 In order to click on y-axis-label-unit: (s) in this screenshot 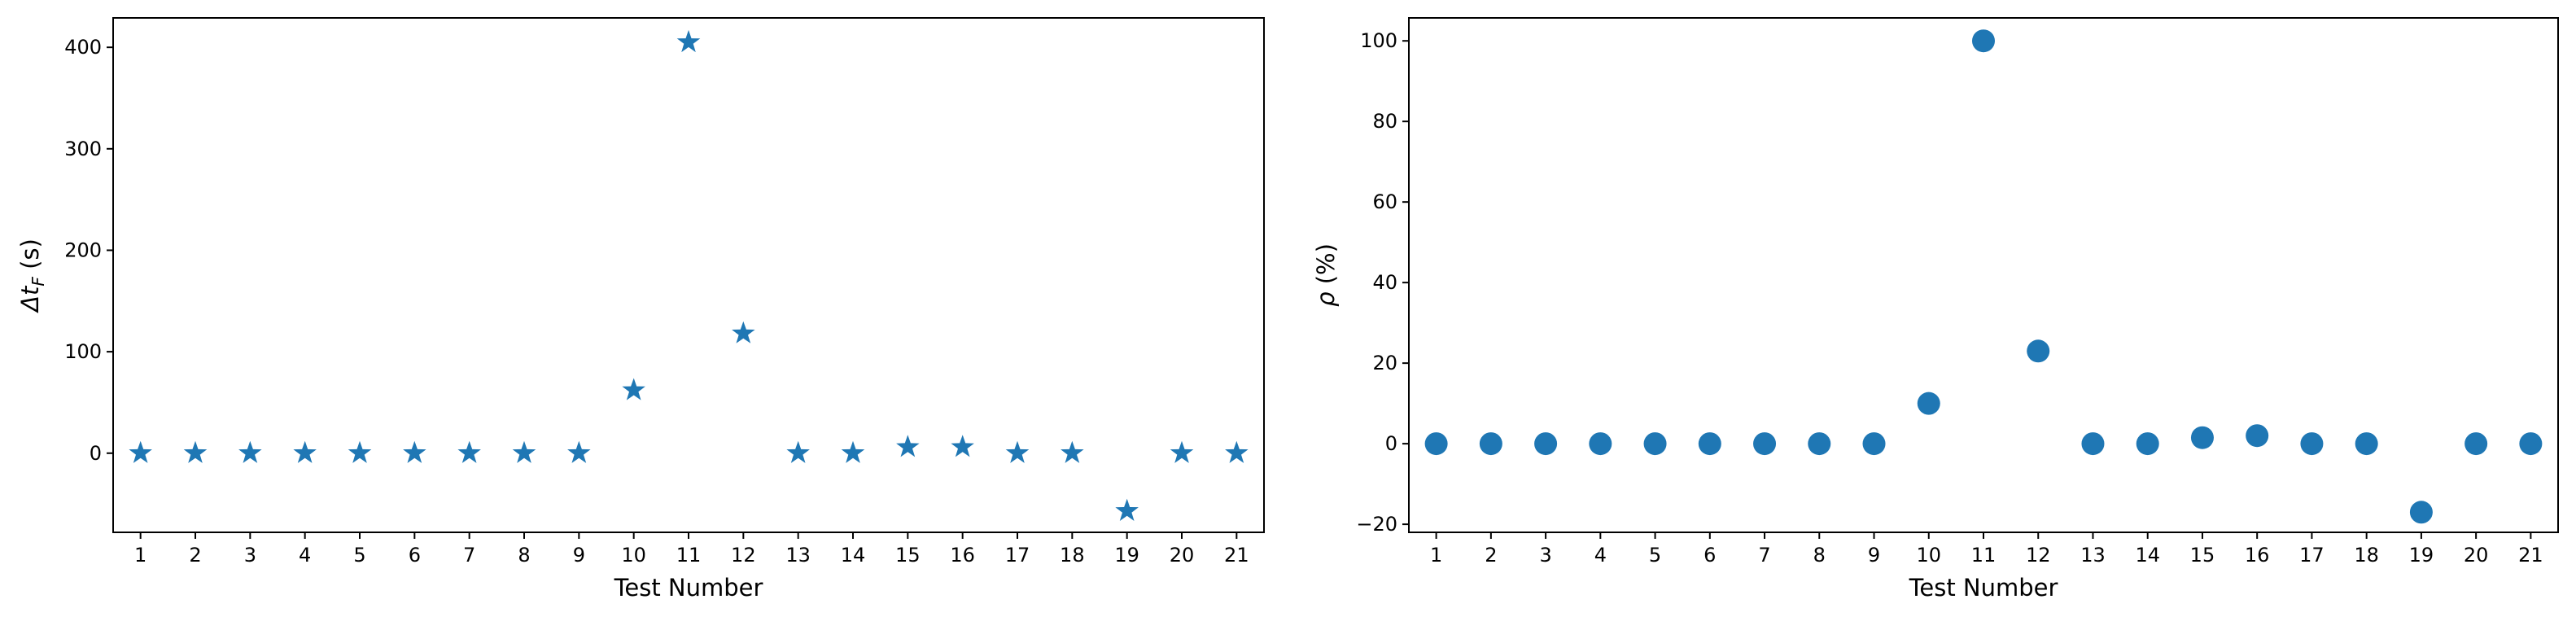, I will do `click(30, 254)`.